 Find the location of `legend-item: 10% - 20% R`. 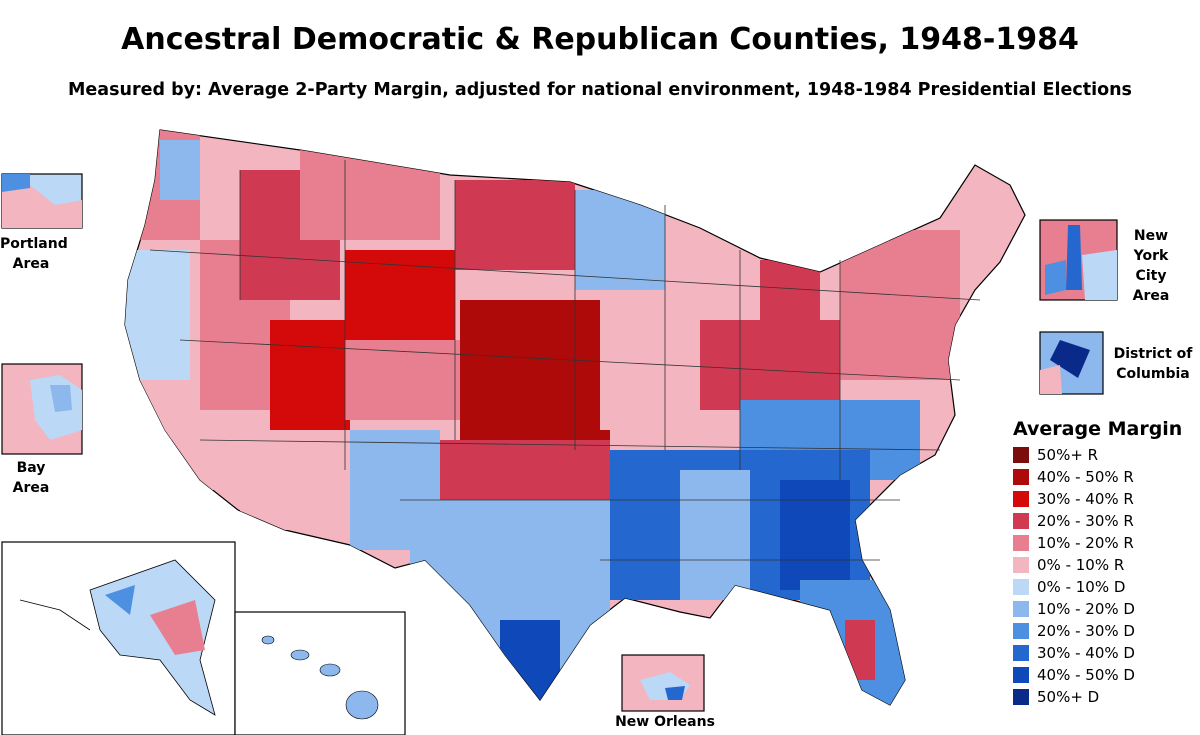

legend-item: 10% - 20% R is located at coordinates (1105, 543).